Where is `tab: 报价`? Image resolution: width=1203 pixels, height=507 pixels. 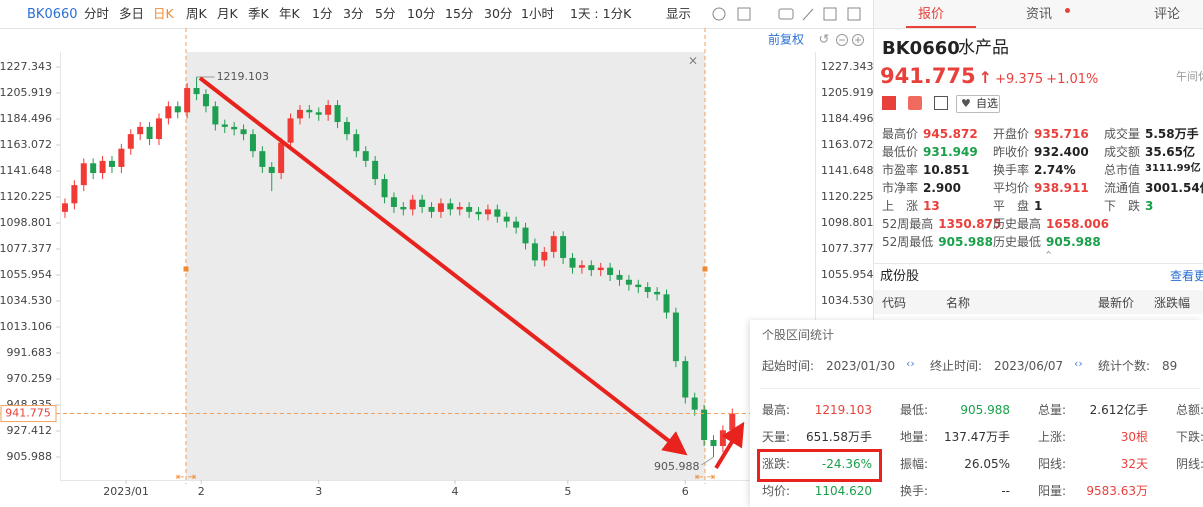
tab: 报价 is located at coordinates (931, 14).